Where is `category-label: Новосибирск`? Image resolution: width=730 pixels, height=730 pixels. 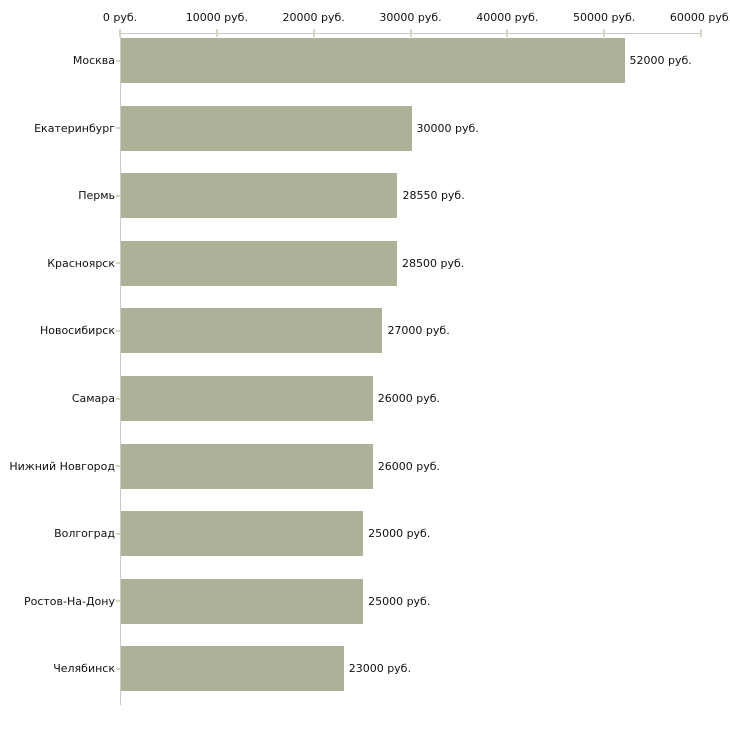 category-label: Новосибирск is located at coordinates (77, 331).